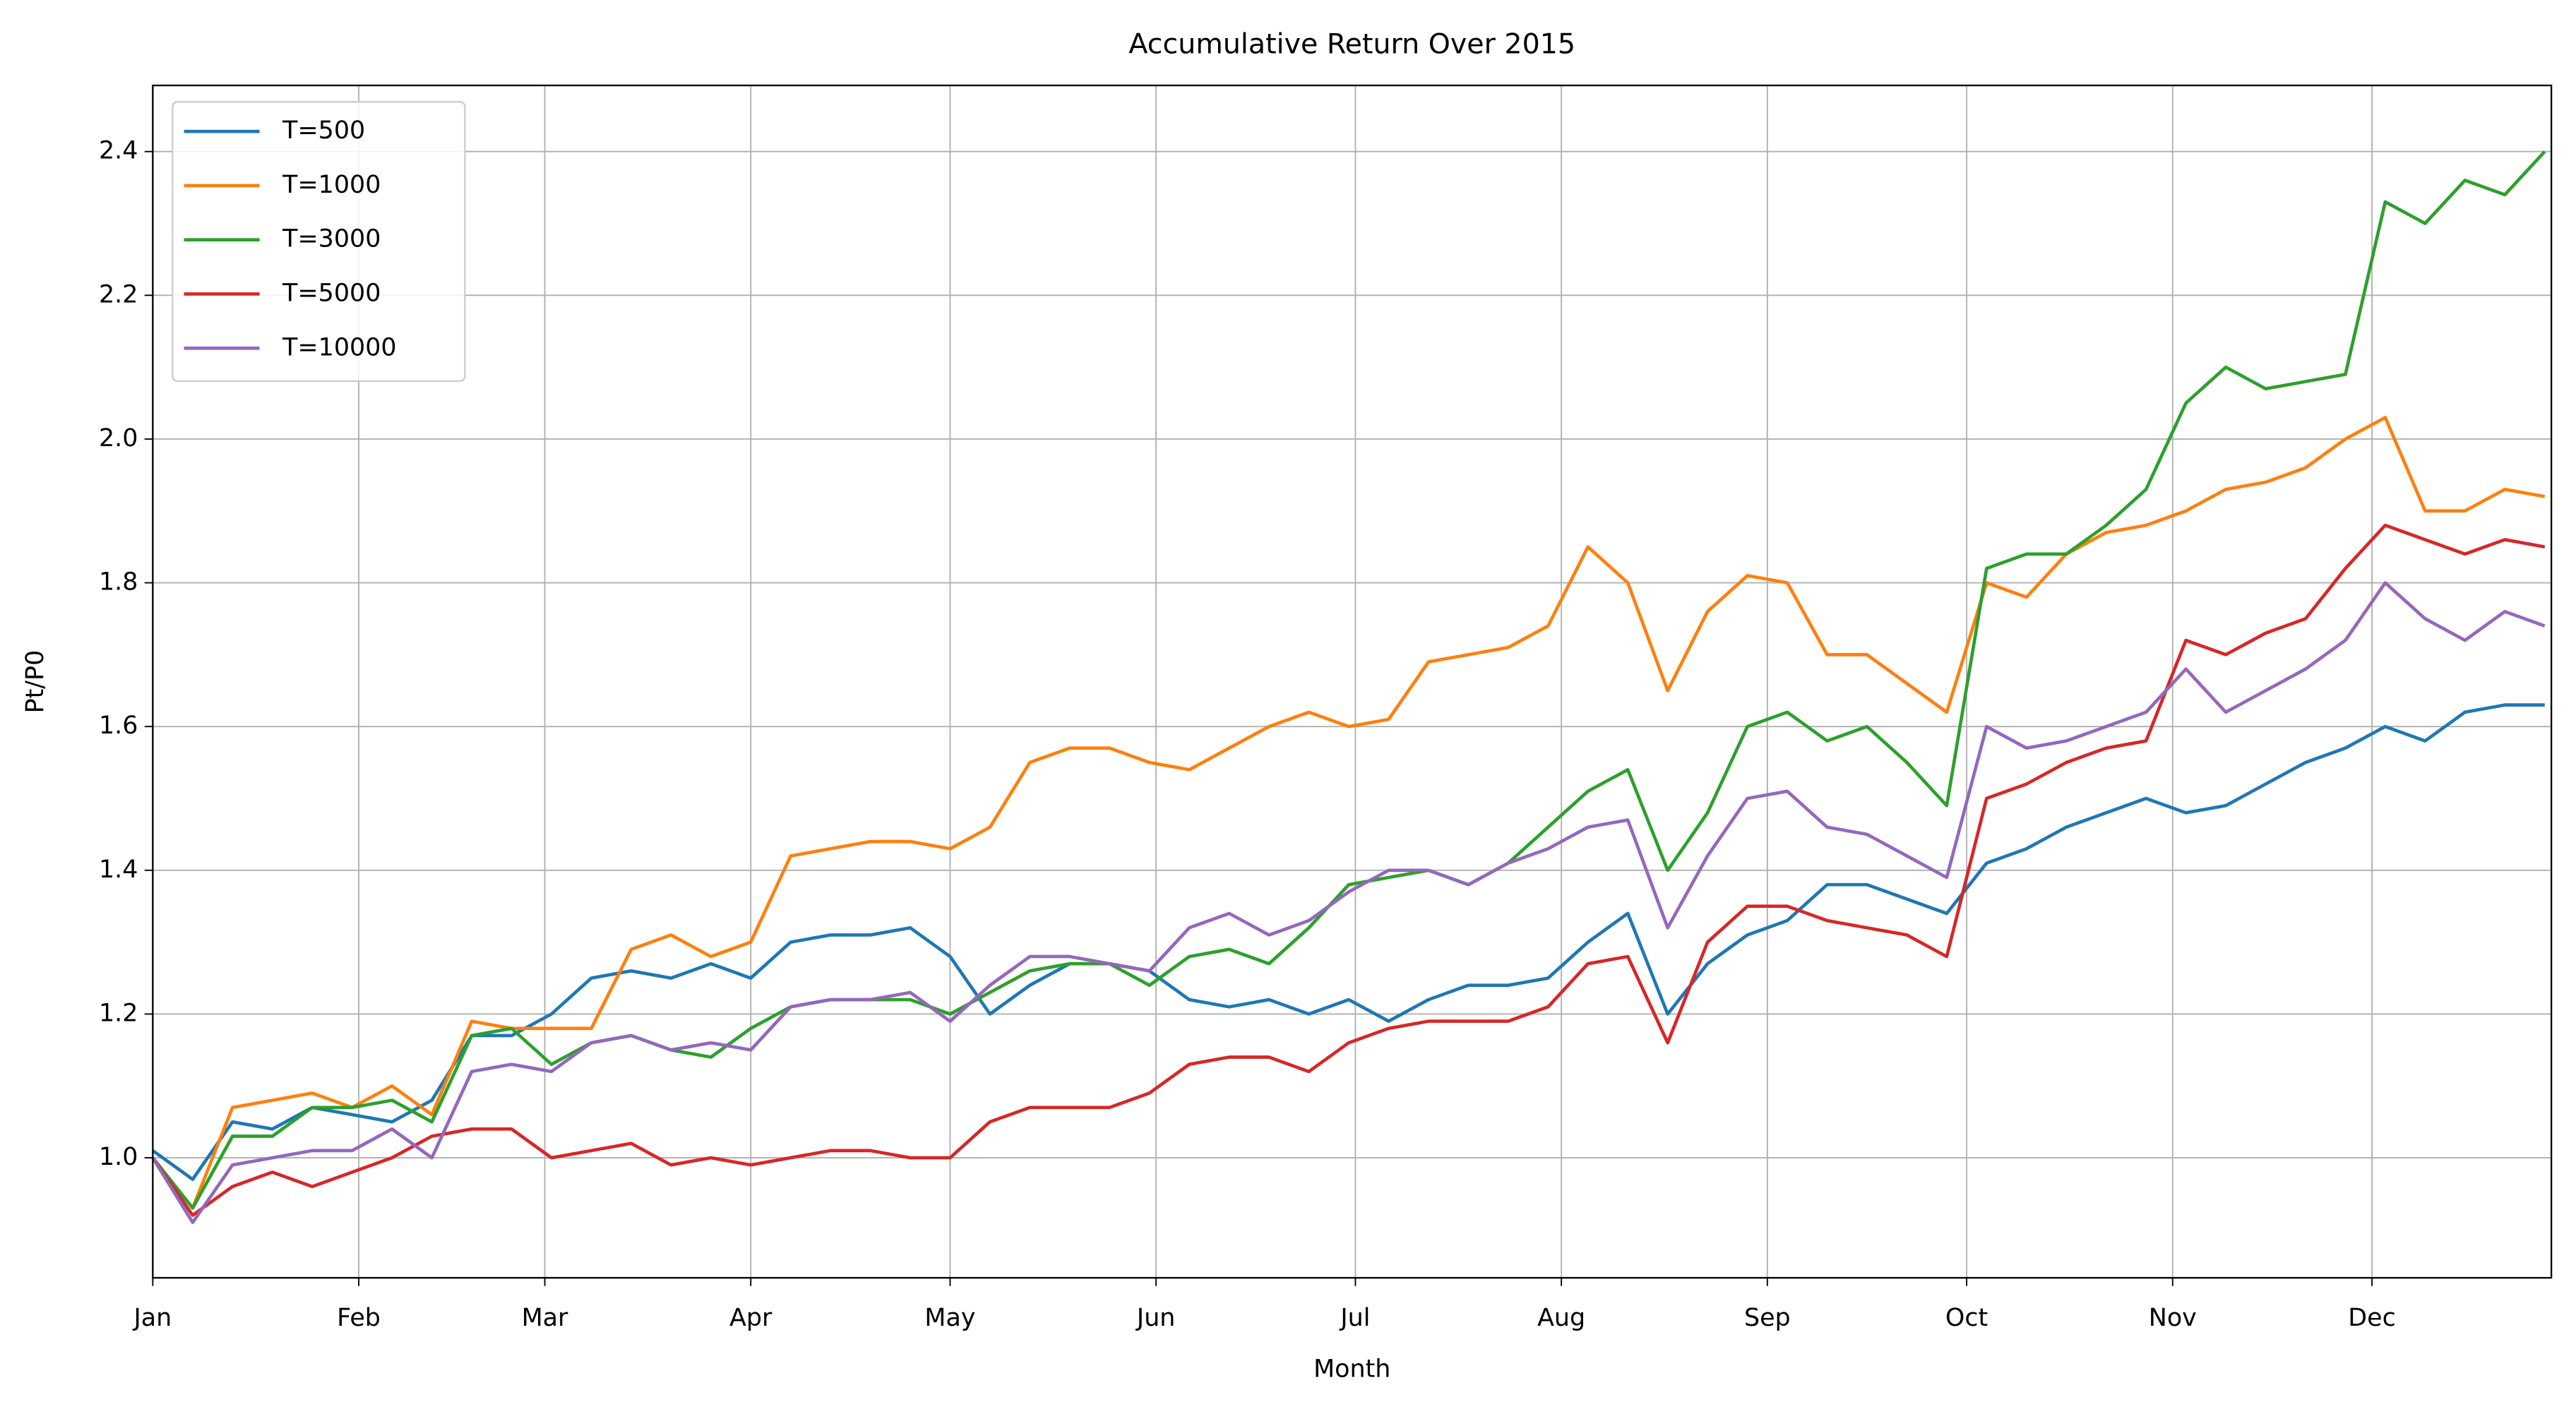 This screenshot has height=1402, width=2576. What do you see at coordinates (1966, 1318) in the screenshot?
I see `x-tick-label: Oct` at bounding box center [1966, 1318].